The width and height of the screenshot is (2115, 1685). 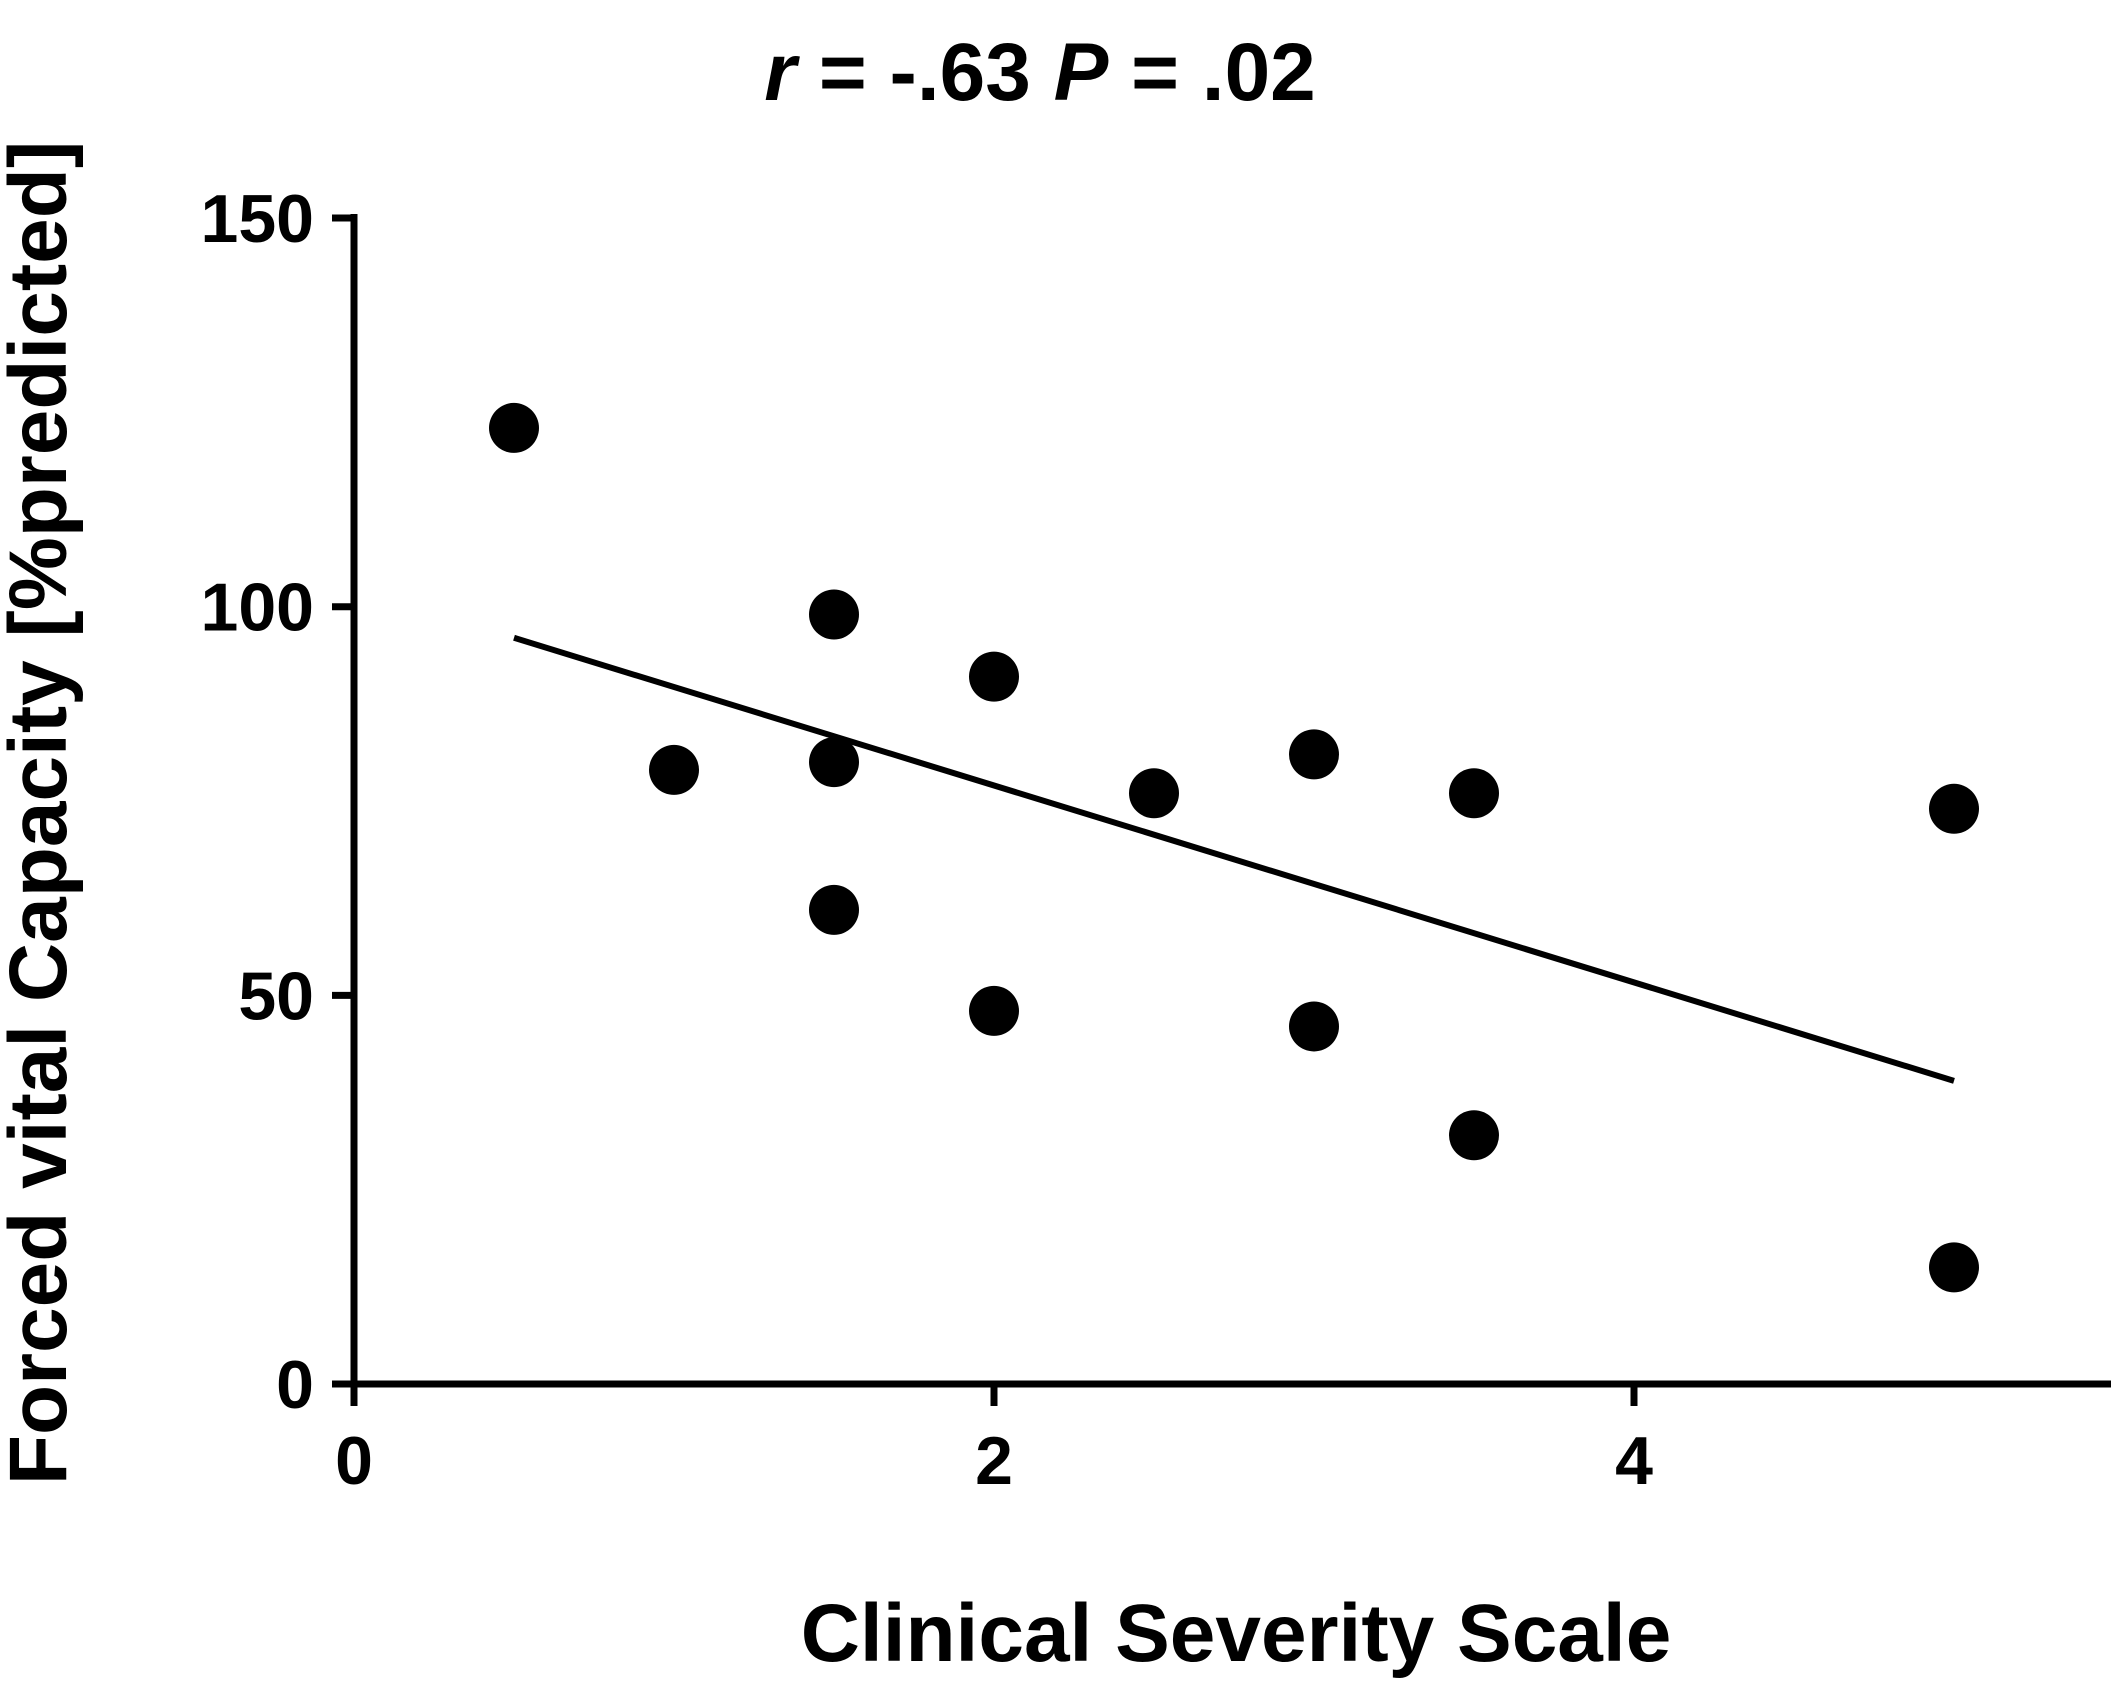 I want to click on x-tick-label: 0, so click(x=354, y=1461).